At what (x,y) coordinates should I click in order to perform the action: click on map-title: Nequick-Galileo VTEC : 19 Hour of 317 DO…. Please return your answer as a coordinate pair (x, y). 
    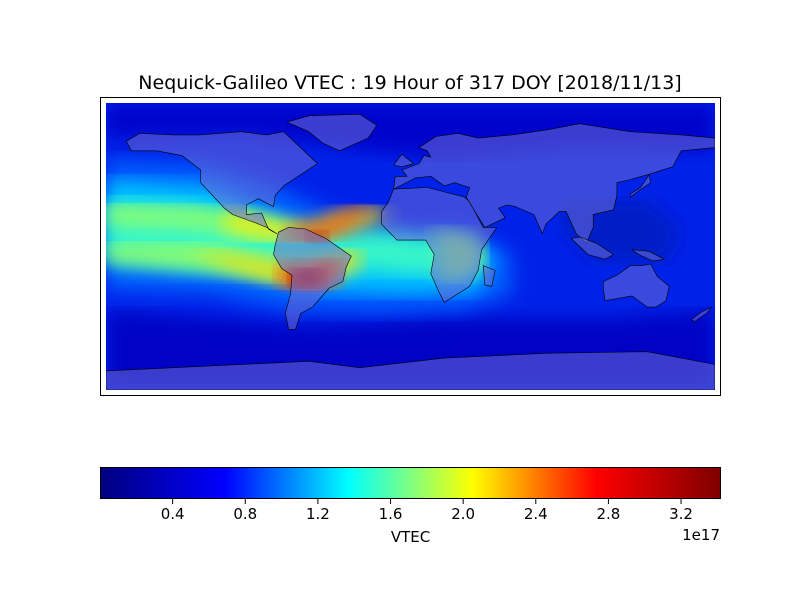
    Looking at the image, I should click on (410, 83).